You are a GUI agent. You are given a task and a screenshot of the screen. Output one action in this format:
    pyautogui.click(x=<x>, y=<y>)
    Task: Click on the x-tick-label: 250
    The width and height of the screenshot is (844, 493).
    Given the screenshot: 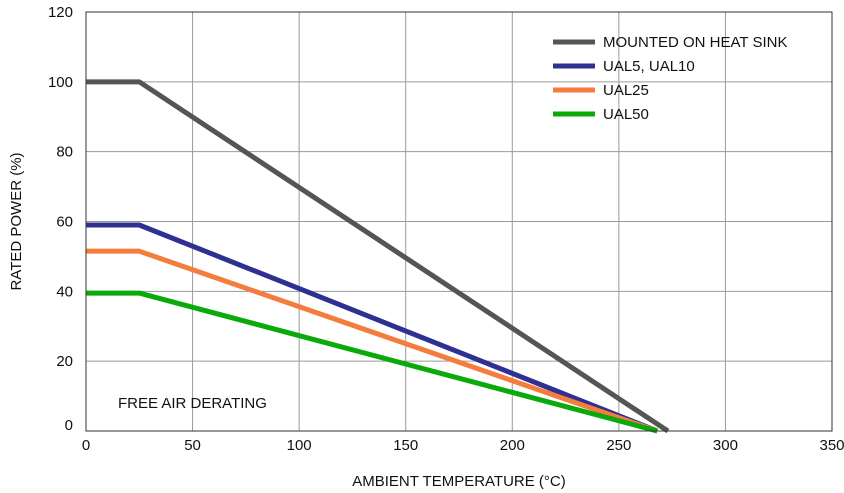 What is the action you would take?
    pyautogui.click(x=618, y=445)
    